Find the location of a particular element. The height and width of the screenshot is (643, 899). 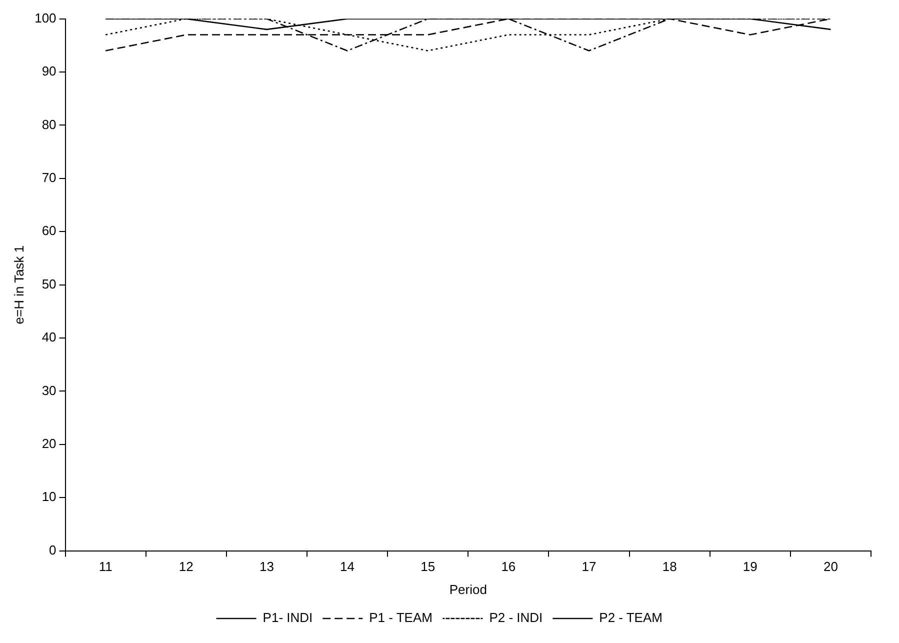

legend-label: P2 - INDI is located at coordinates (516, 618).